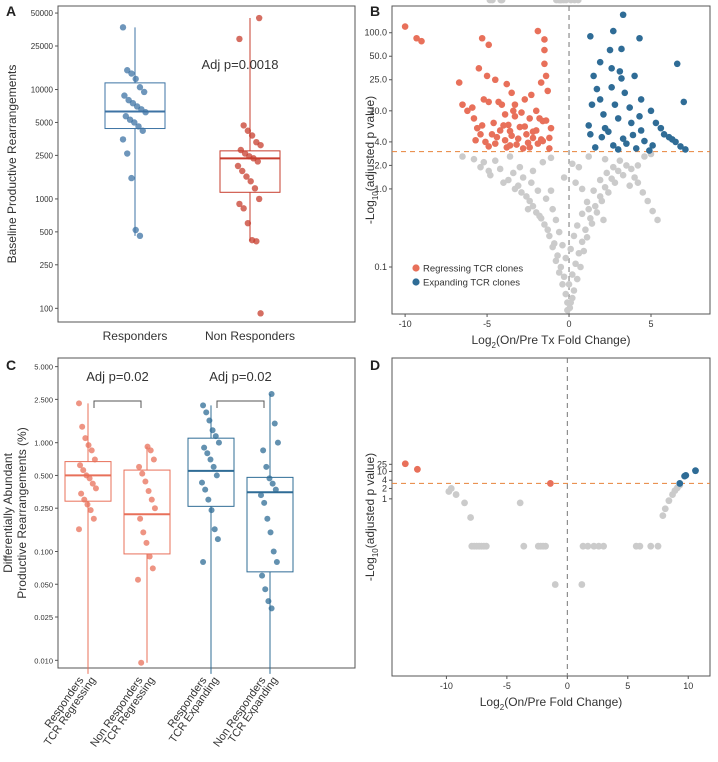 Image resolution: width=718 pixels, height=762 pixels. What do you see at coordinates (380, 165) in the screenshot?
I see `y-tick-label: 2.0` at bounding box center [380, 165].